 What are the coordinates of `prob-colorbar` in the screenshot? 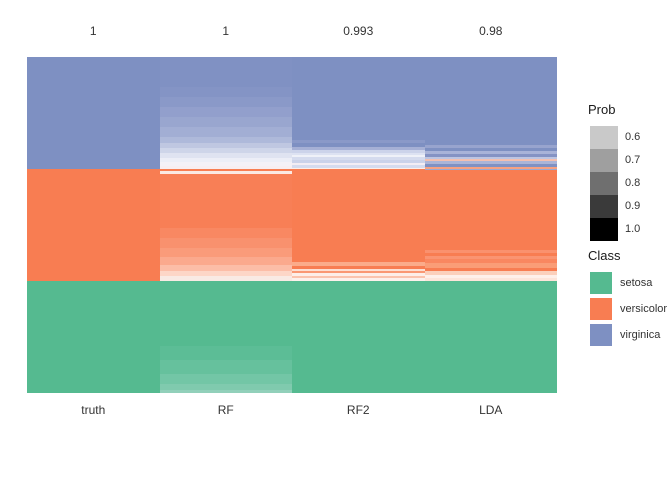 It's located at (604, 183).